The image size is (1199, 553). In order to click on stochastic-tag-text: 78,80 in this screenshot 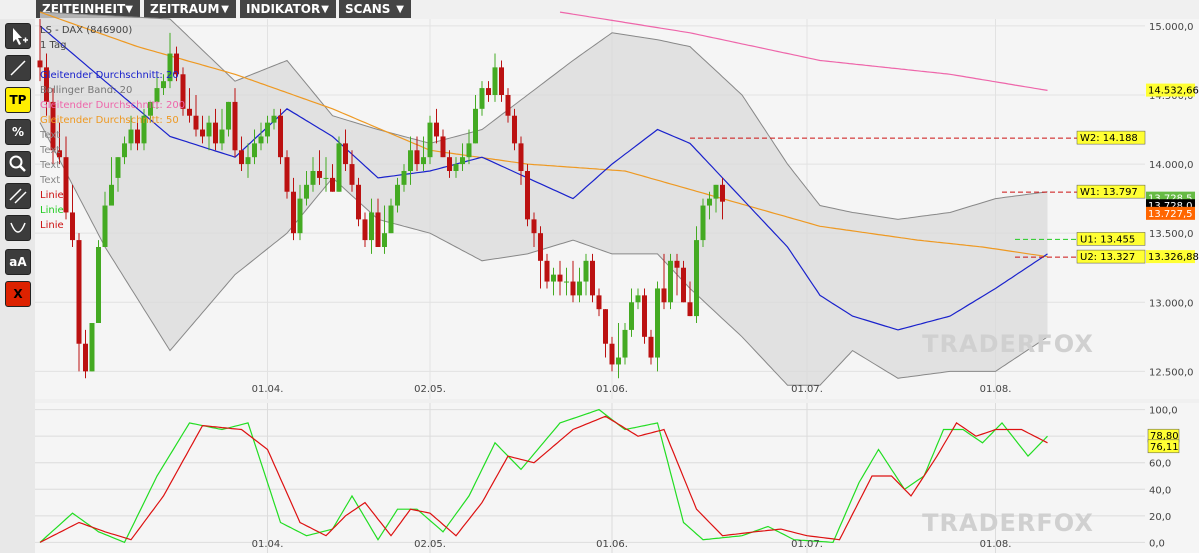, I will do `click(1164, 436)`.